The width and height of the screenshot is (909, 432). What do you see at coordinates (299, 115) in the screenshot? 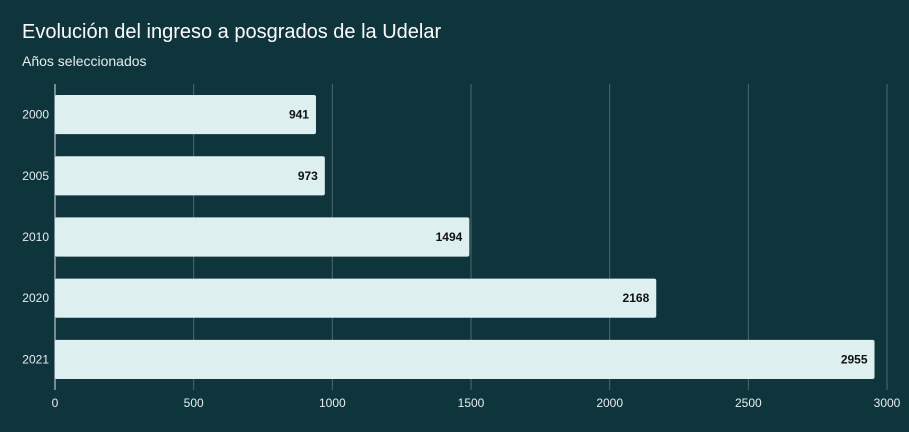
I see `data-label: 941` at bounding box center [299, 115].